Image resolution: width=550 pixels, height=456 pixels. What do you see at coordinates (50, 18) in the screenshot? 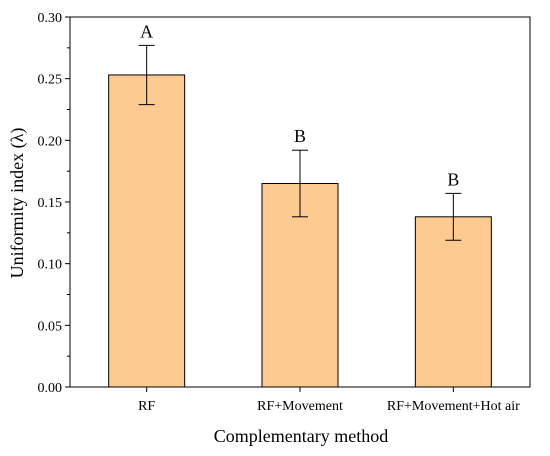
I see `y-tick-label: 0.30` at bounding box center [50, 18].